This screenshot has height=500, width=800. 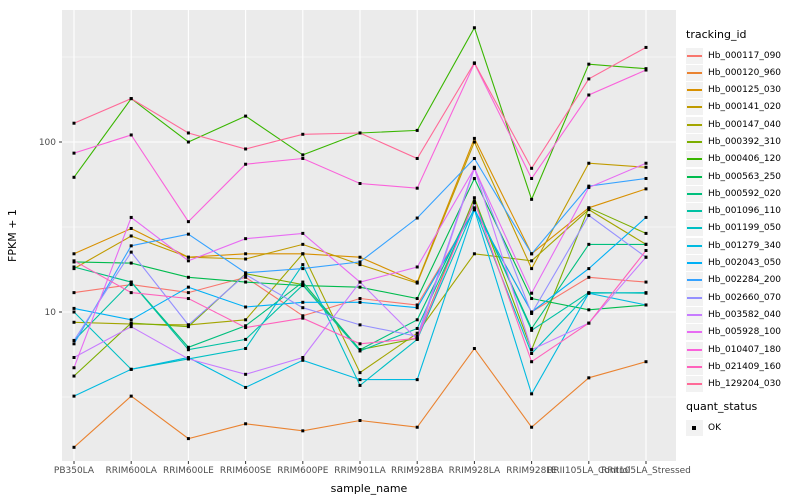 I want to click on data-point-Hb_129204_030-RRIM600LE, so click(x=188, y=133).